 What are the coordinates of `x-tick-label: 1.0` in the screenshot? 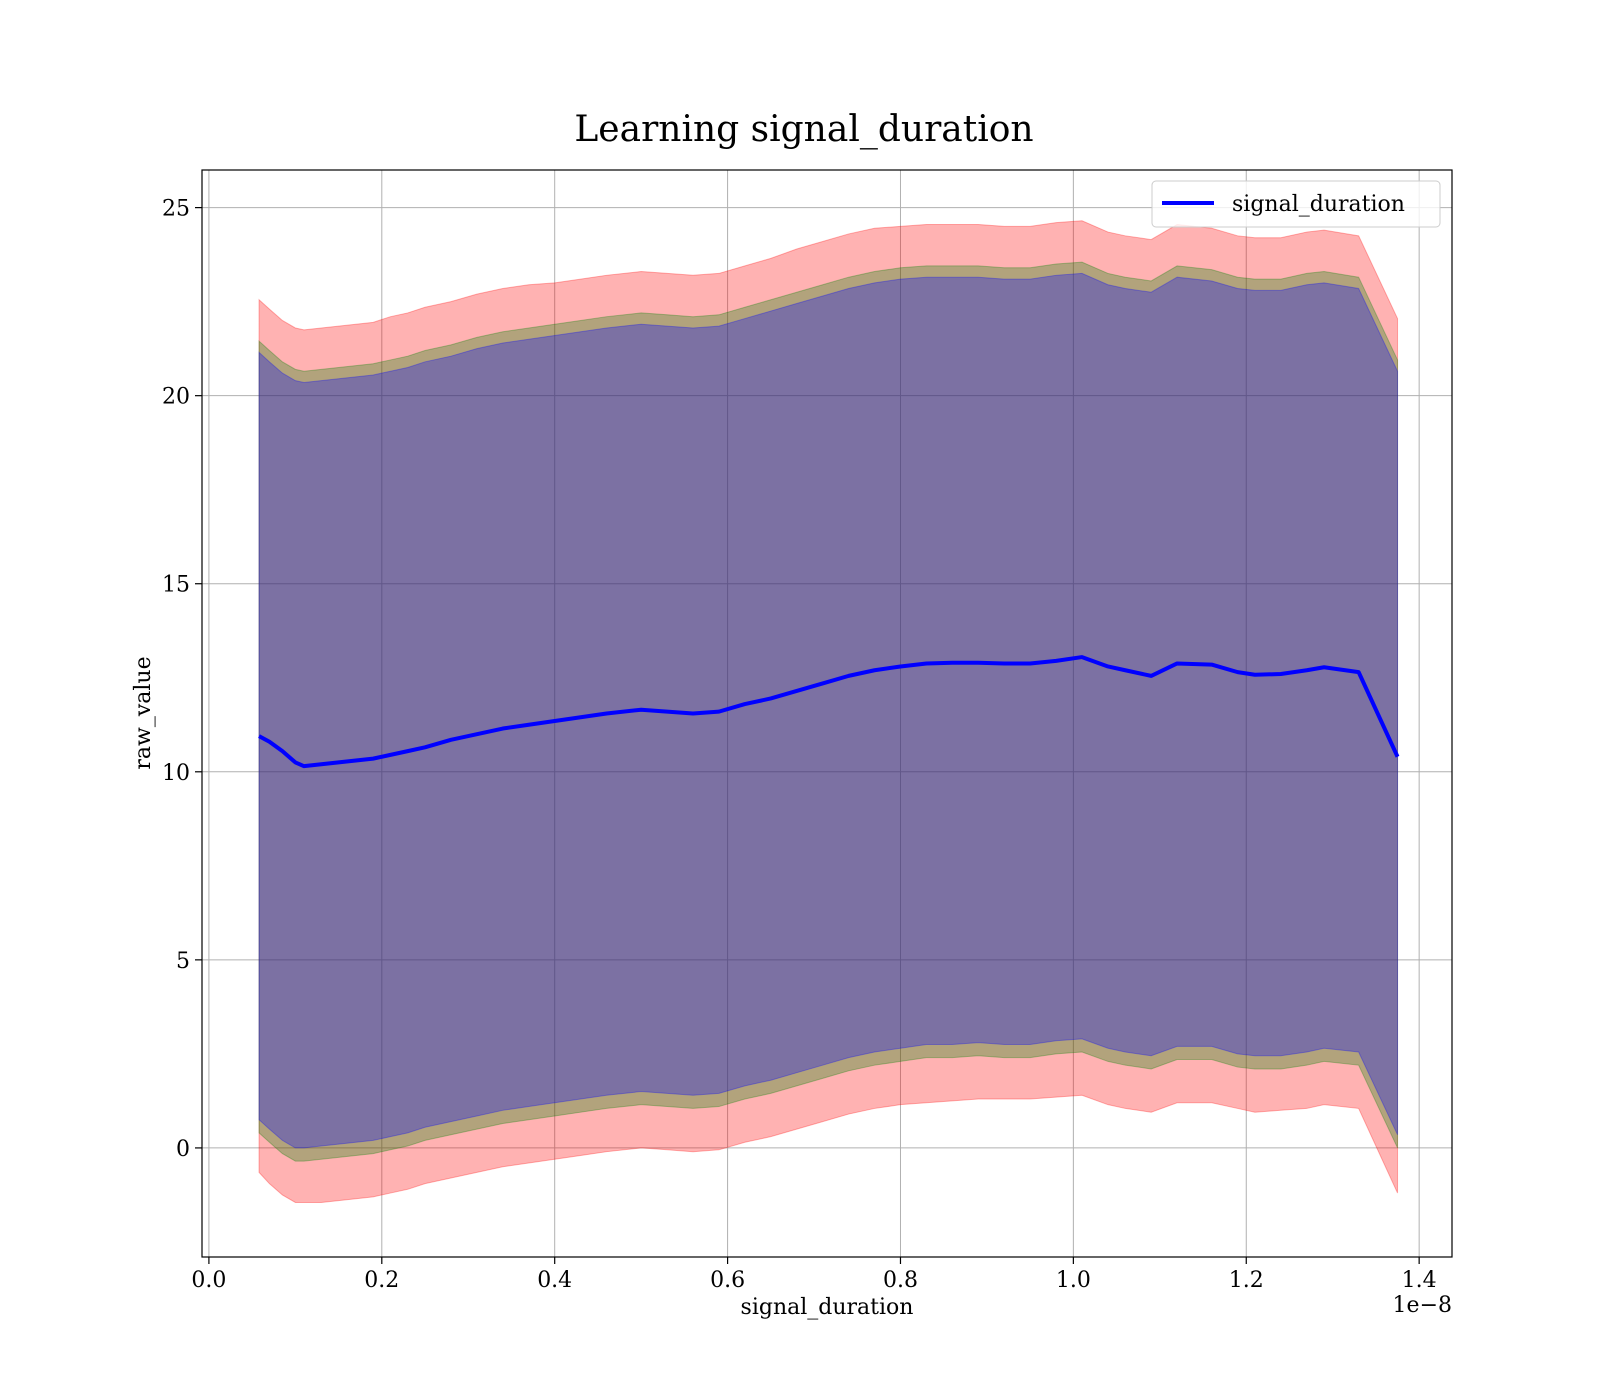 It's located at (1073, 1280).